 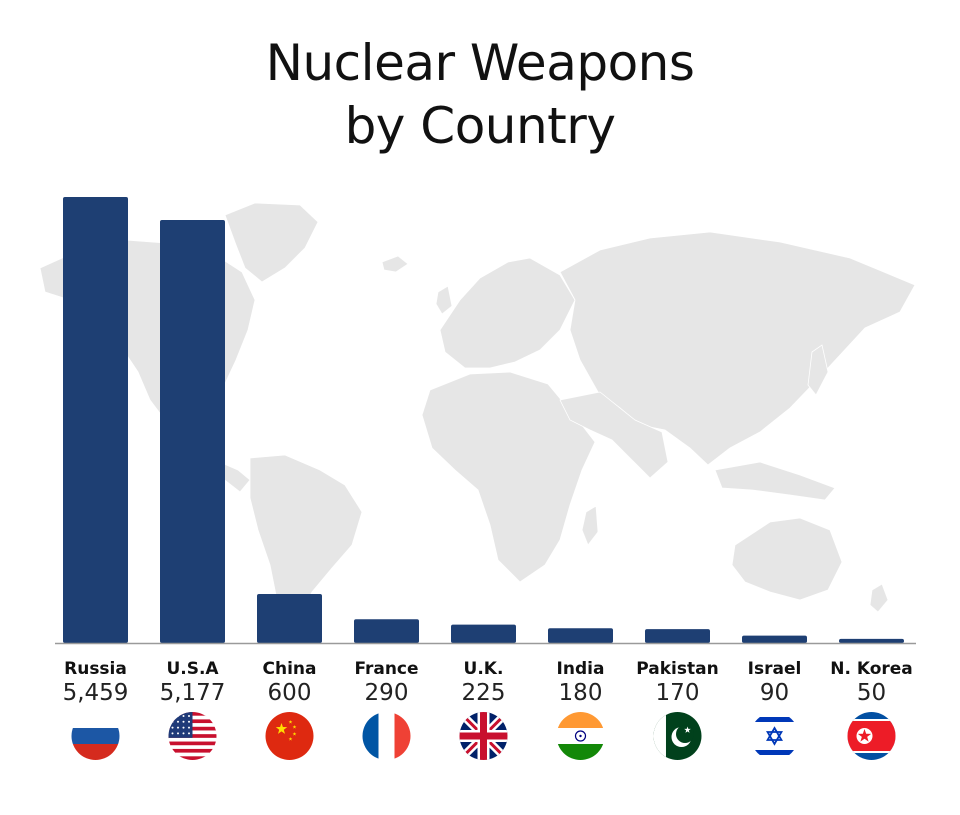 What do you see at coordinates (677, 636) in the screenshot?
I see `bar-pakistan` at bounding box center [677, 636].